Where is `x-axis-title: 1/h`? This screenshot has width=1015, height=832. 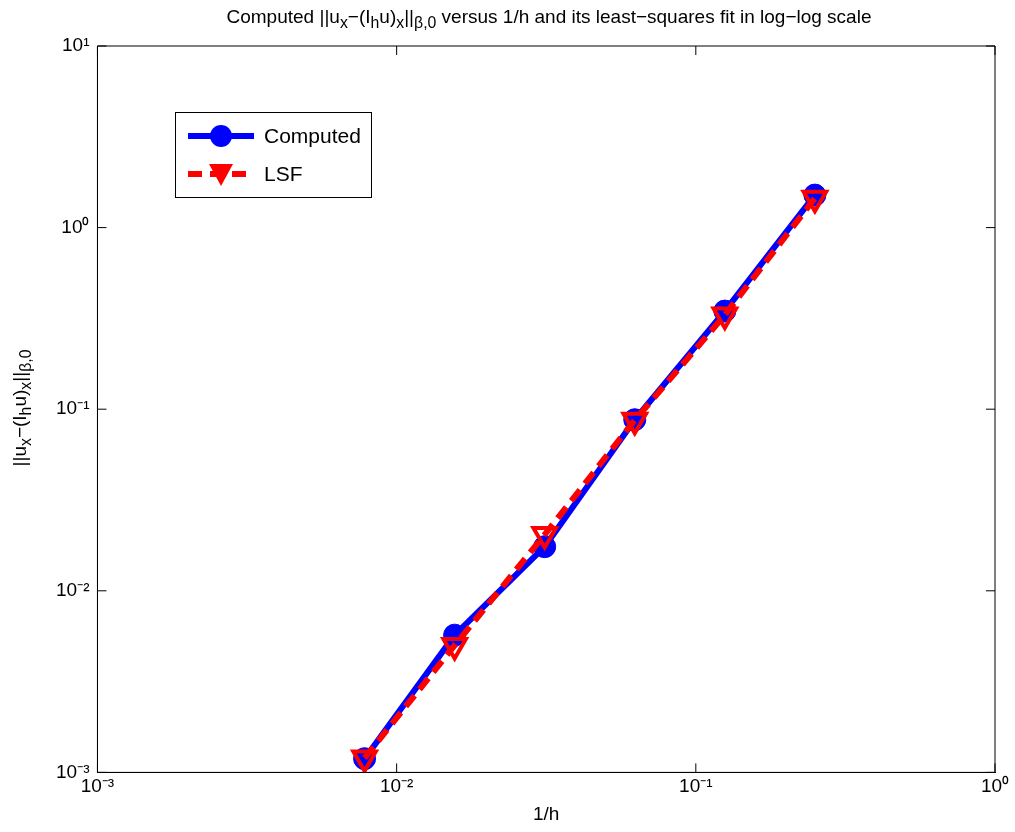 x-axis-title: 1/h is located at coordinates (546, 813).